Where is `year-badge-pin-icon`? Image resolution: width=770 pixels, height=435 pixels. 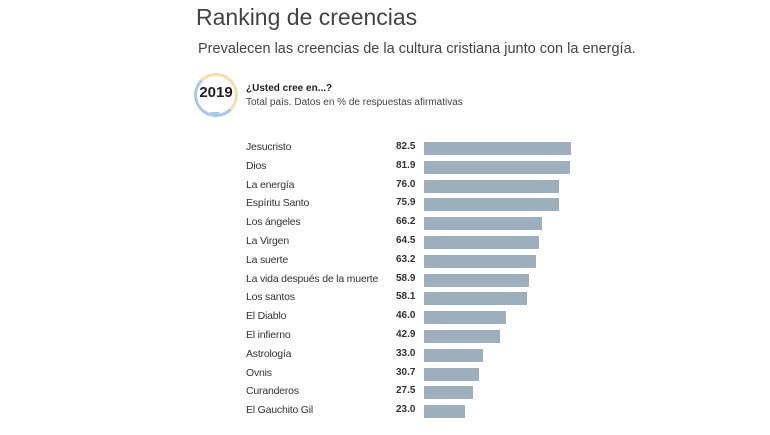 year-badge-pin-icon is located at coordinates (215, 115).